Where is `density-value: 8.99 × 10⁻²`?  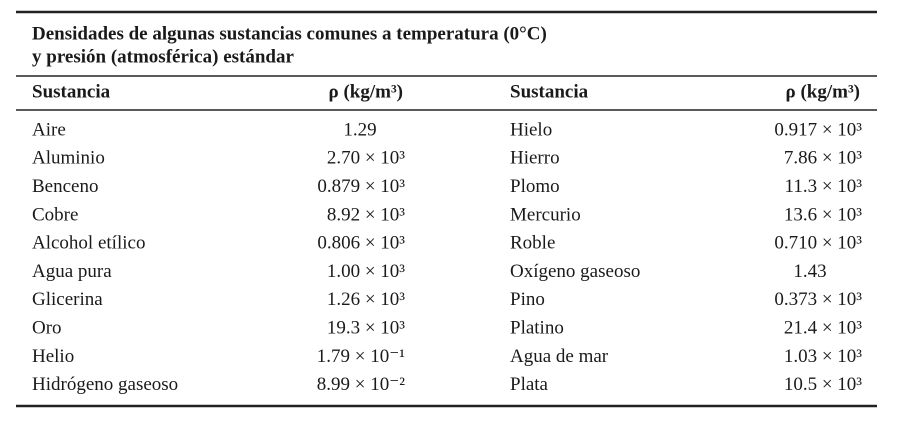
density-value: 8.99 × 10⁻² is located at coordinates (361, 384).